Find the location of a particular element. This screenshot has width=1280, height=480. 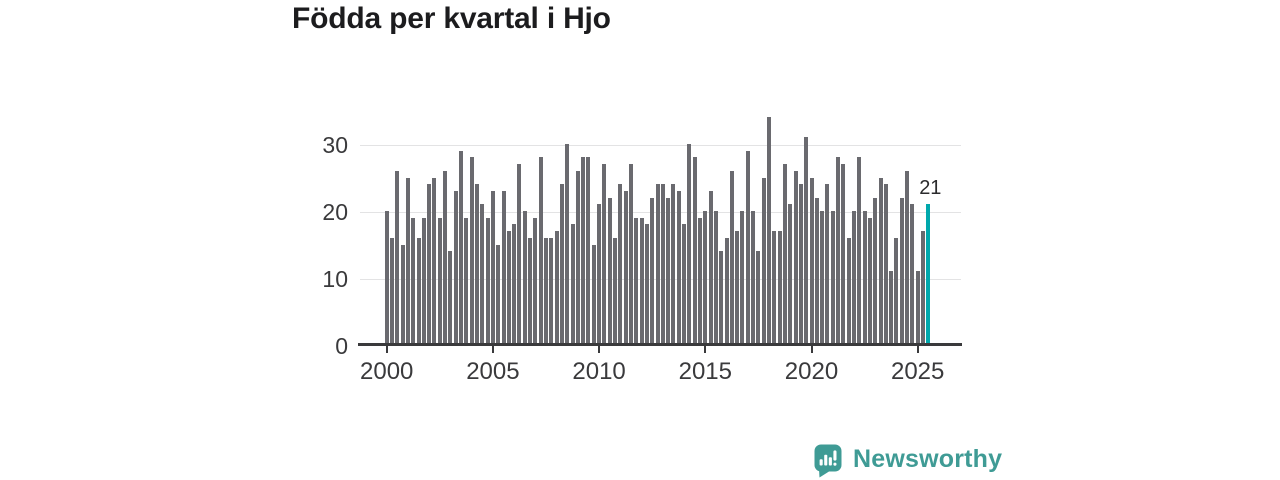

gridline is located at coordinates (660, 212).